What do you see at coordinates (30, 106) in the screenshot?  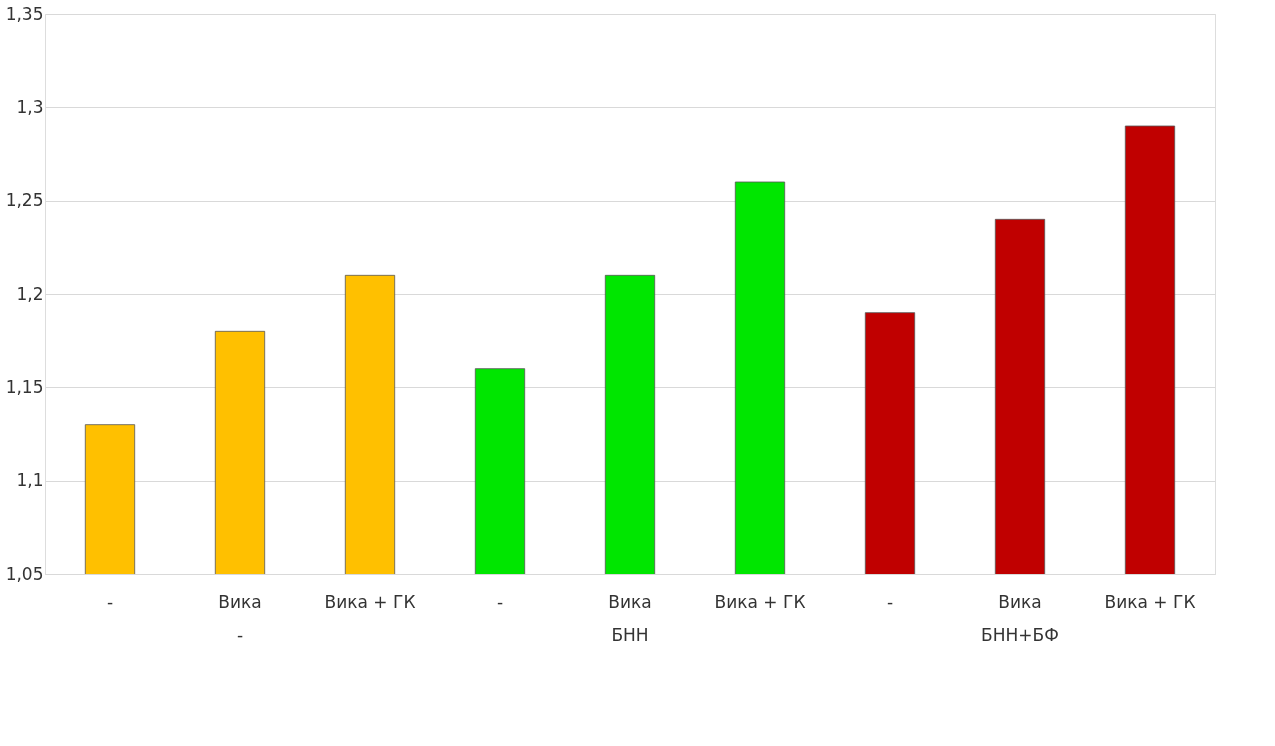 I see `y-tick-label: 1,3` at bounding box center [30, 106].